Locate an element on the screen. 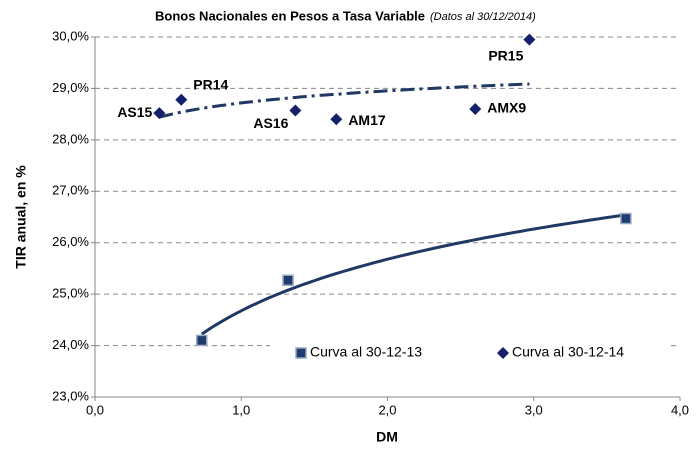 The height and width of the screenshot is (449, 700). y-tick-label: 26,0% is located at coordinates (70, 241).